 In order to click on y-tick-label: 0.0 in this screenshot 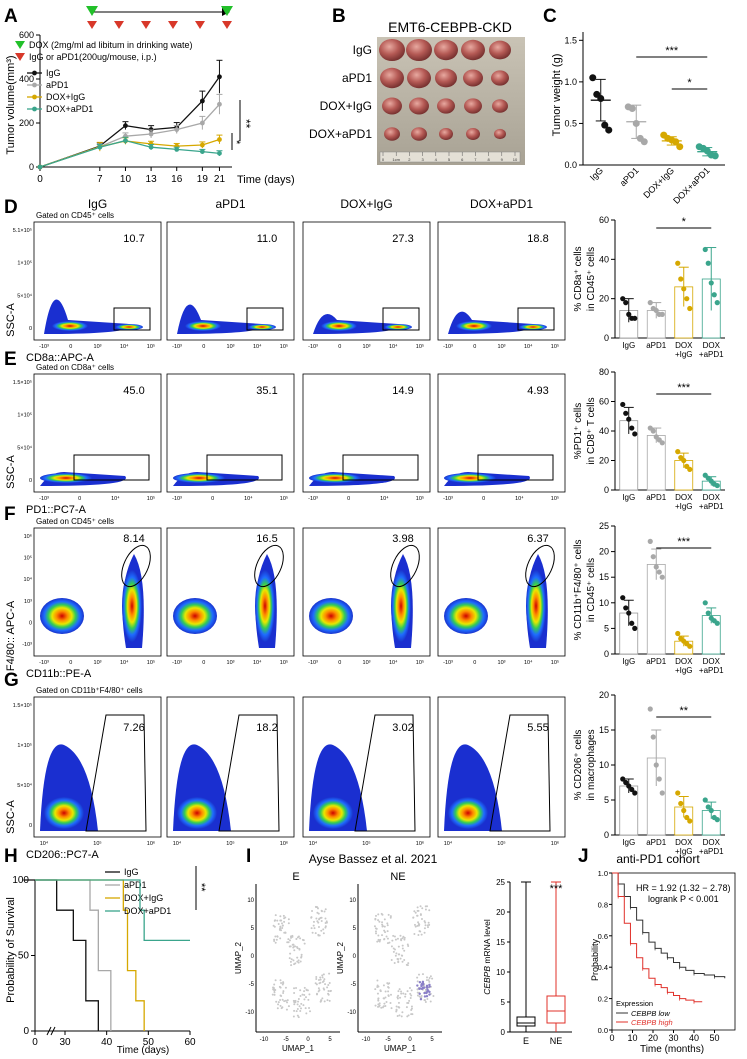, I will do `click(603, 1030)`.